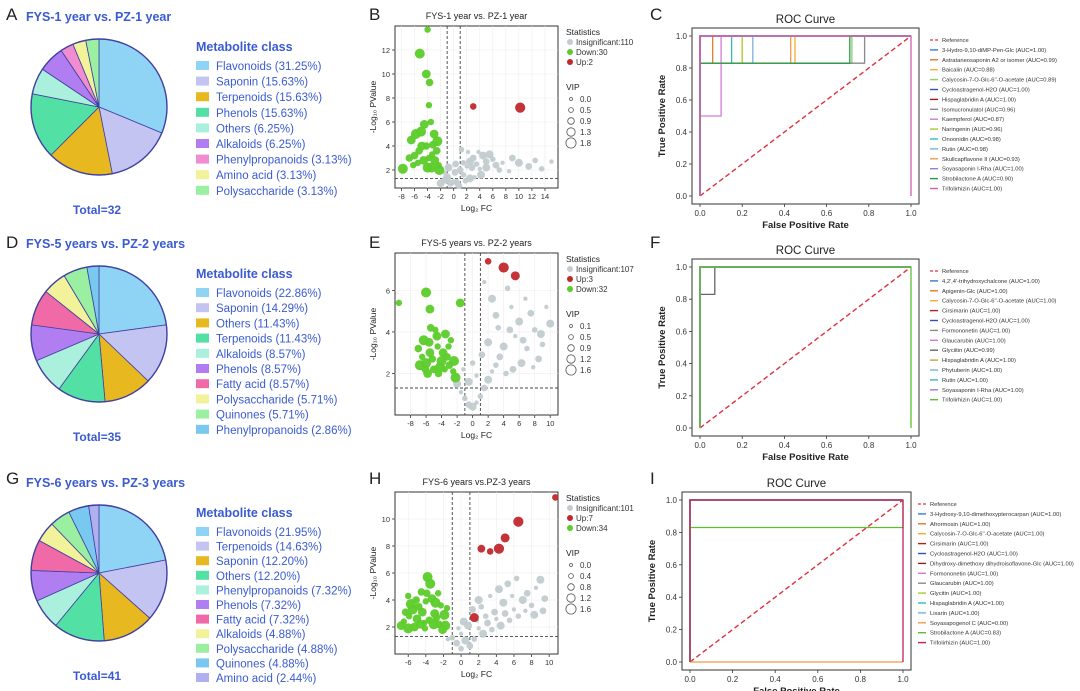 This screenshot has width=1080, height=691. I want to click on x-tick-label: 0.6, so click(827, 445).